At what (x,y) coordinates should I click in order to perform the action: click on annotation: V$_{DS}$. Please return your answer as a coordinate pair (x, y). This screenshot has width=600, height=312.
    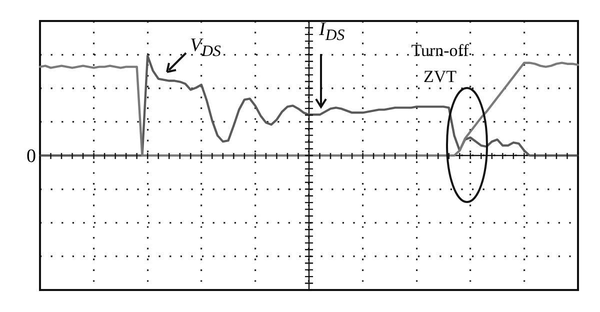
    Looking at the image, I should click on (206, 48).